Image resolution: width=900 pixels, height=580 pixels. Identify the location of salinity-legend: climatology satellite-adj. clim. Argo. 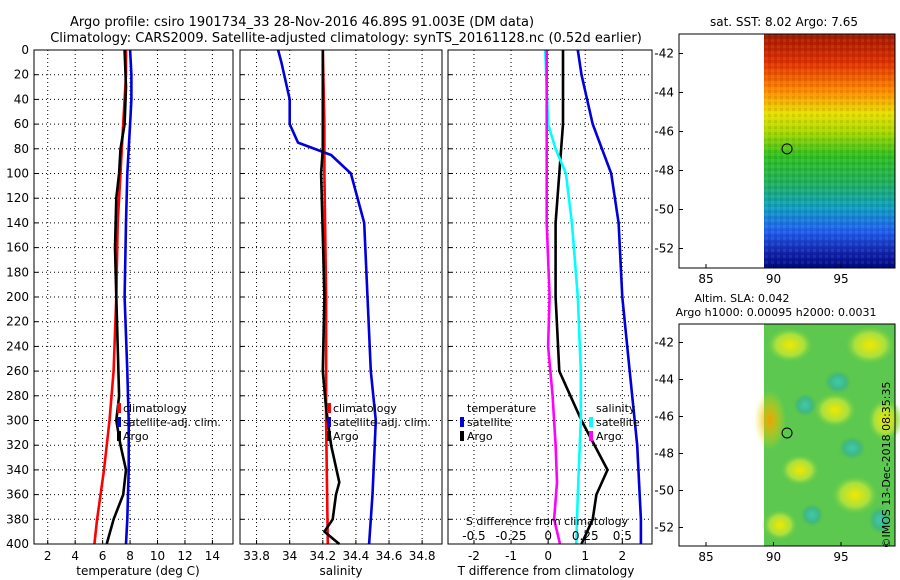
(379, 422).